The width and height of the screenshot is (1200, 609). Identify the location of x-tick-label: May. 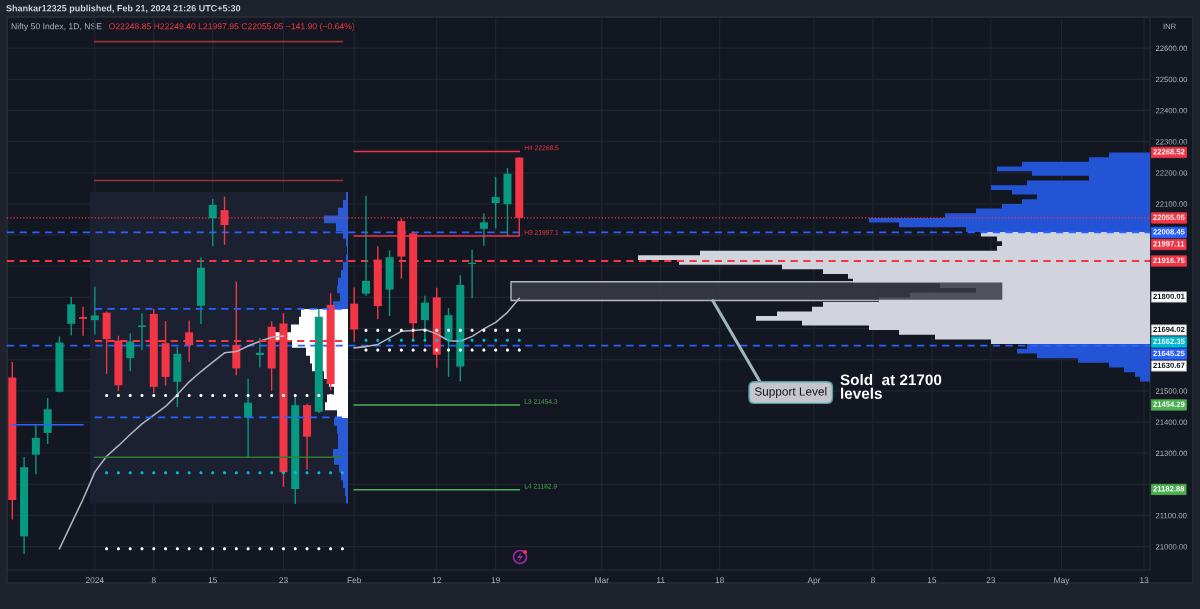
(1062, 581).